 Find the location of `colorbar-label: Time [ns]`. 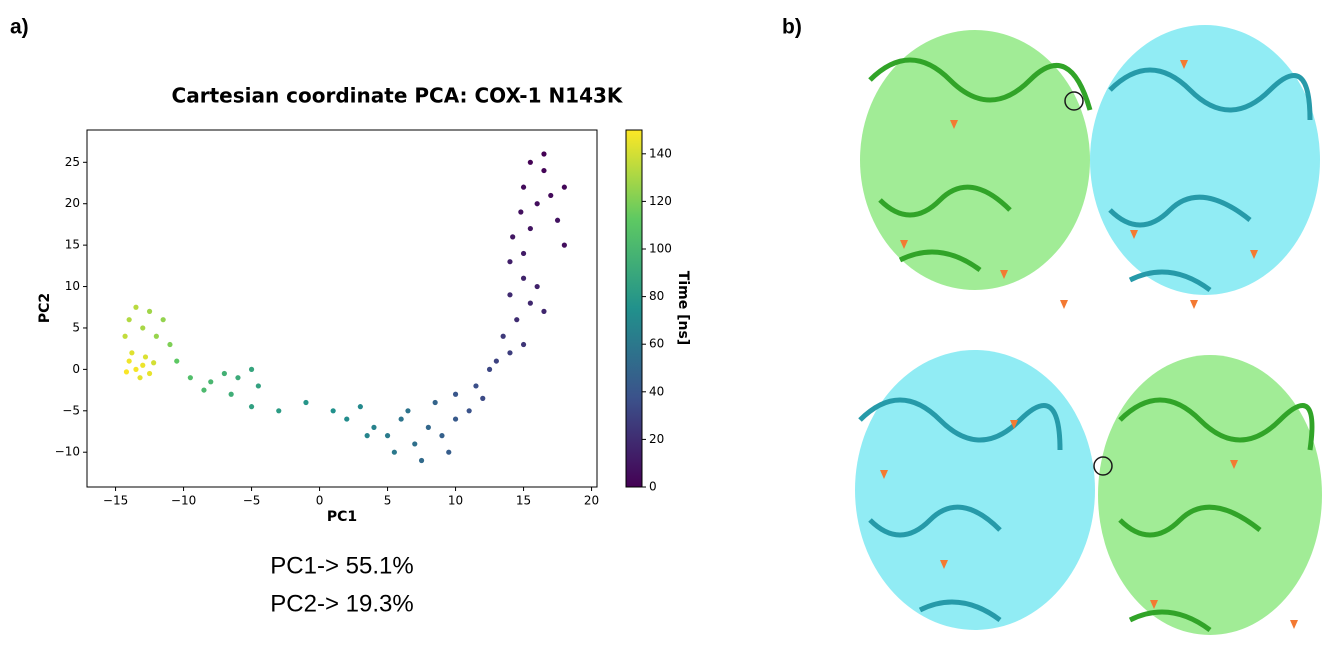

colorbar-label: Time [ns] is located at coordinates (683, 308).